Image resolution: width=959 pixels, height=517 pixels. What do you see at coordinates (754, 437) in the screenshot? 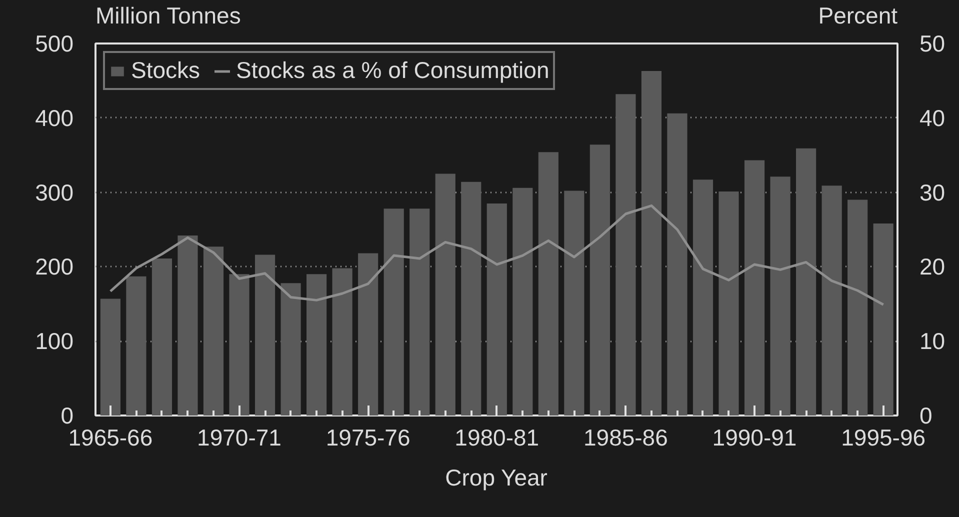
I see `x-tick-label: 1990-91` at bounding box center [754, 437].